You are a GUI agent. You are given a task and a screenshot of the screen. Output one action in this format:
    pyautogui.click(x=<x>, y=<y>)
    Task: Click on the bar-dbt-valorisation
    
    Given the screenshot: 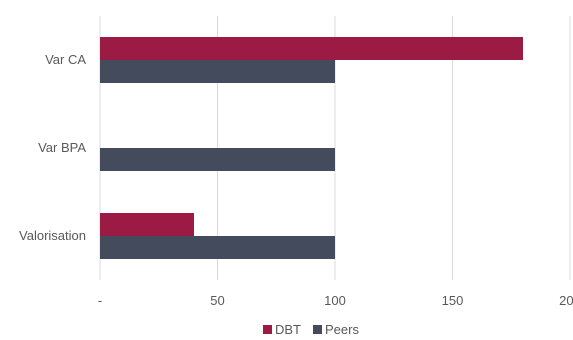 What is the action you would take?
    pyautogui.click(x=147, y=224)
    